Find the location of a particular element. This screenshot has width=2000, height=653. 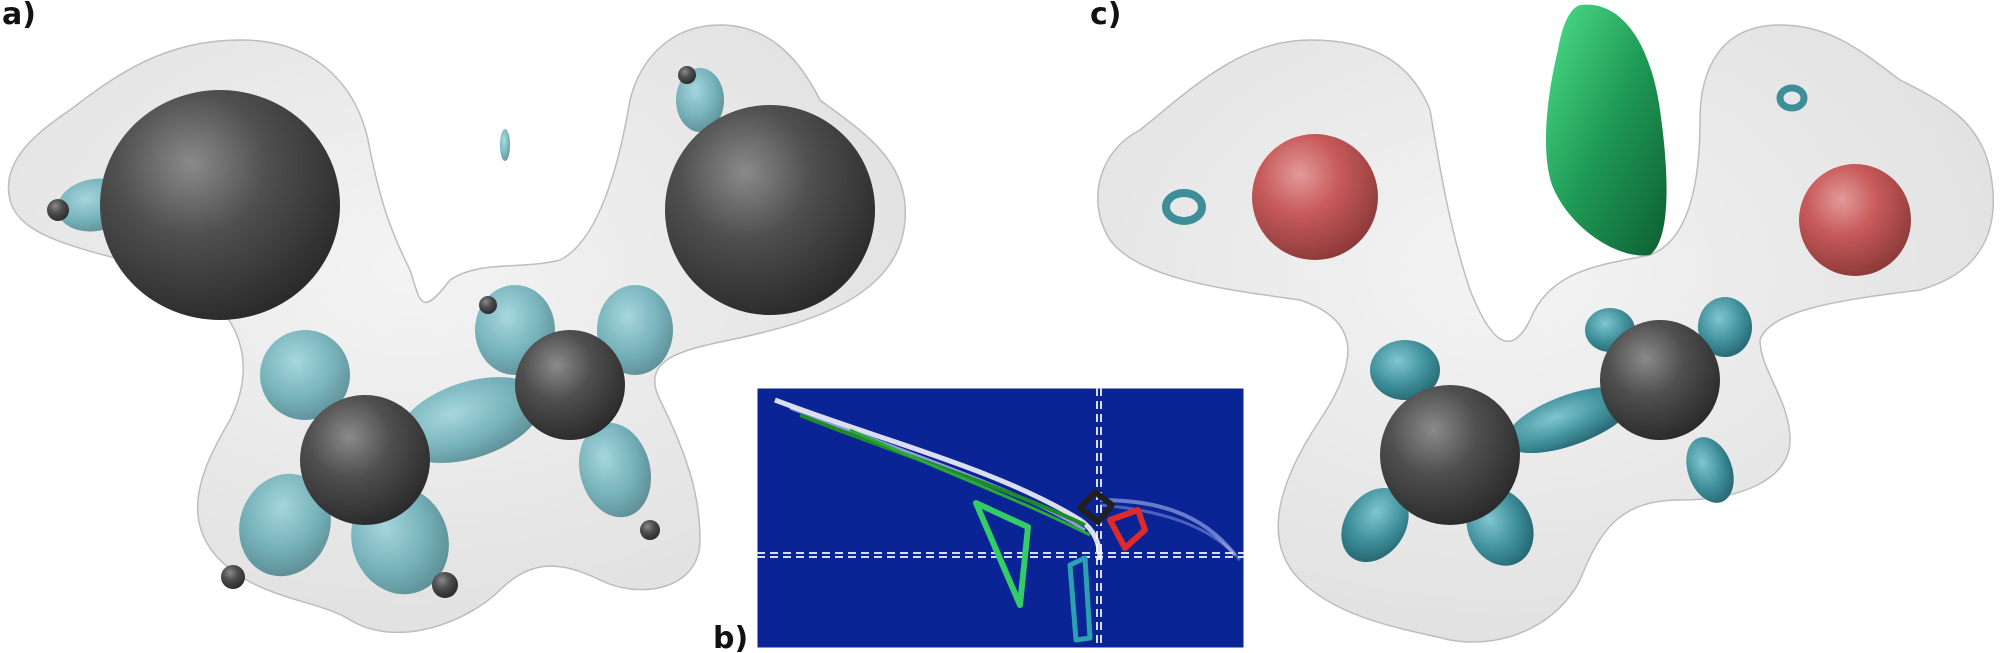

panel-c-label: c) is located at coordinates (1106, 16).